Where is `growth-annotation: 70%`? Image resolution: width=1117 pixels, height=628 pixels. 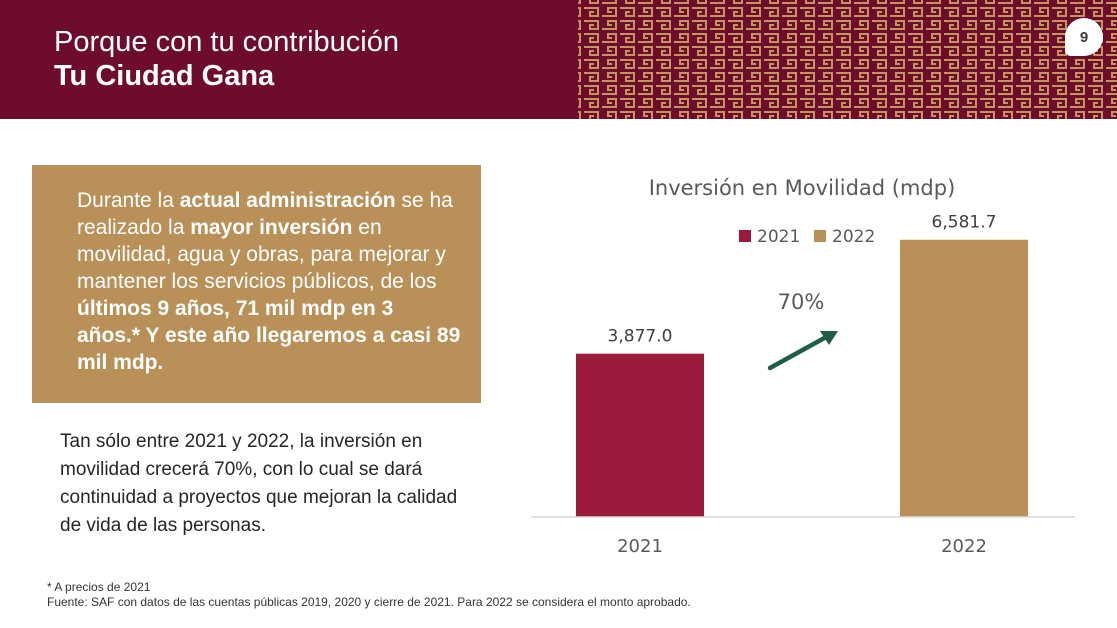 growth-annotation: 70% is located at coordinates (801, 302).